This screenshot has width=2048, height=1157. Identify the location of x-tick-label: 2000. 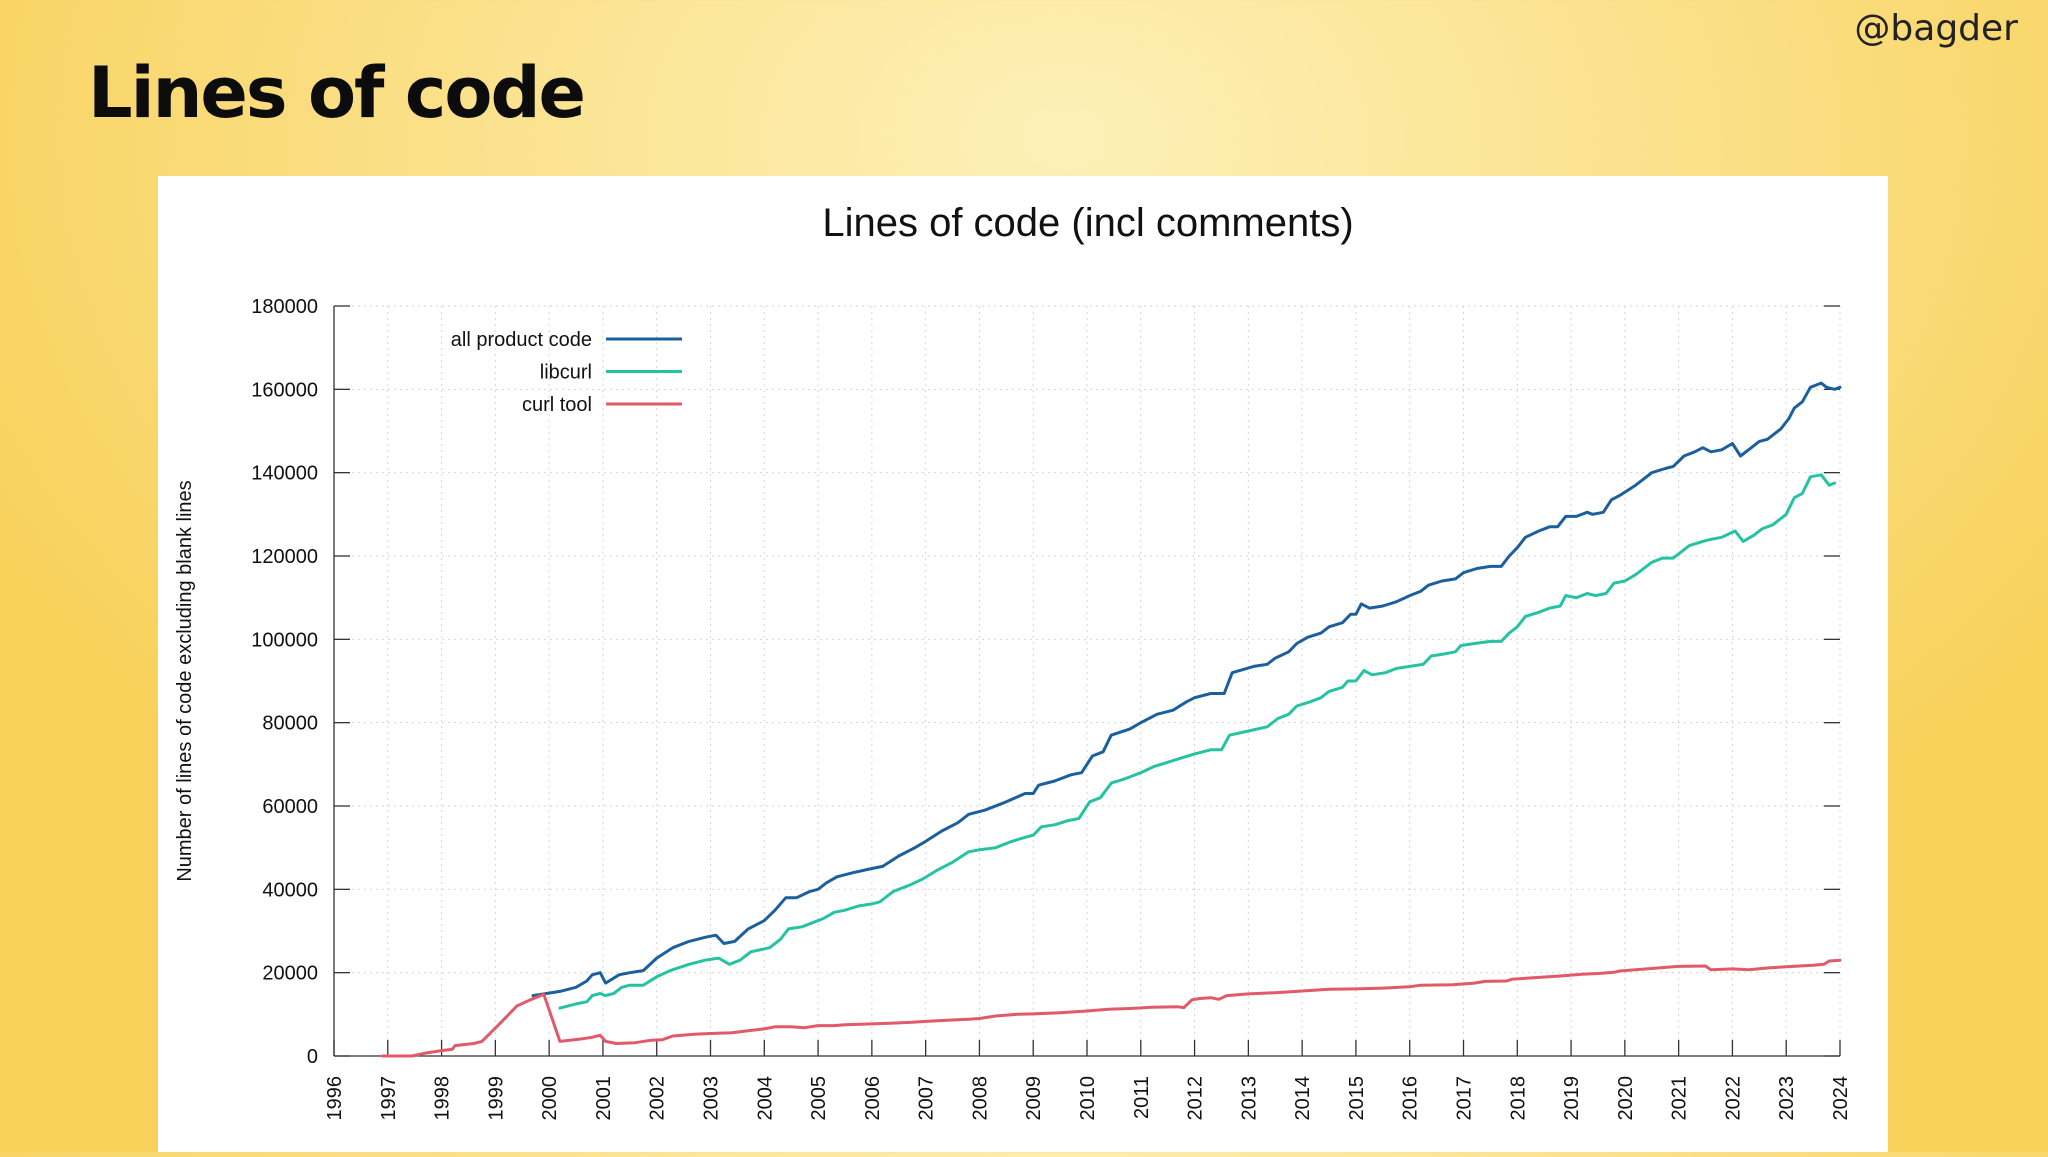
(550, 1098).